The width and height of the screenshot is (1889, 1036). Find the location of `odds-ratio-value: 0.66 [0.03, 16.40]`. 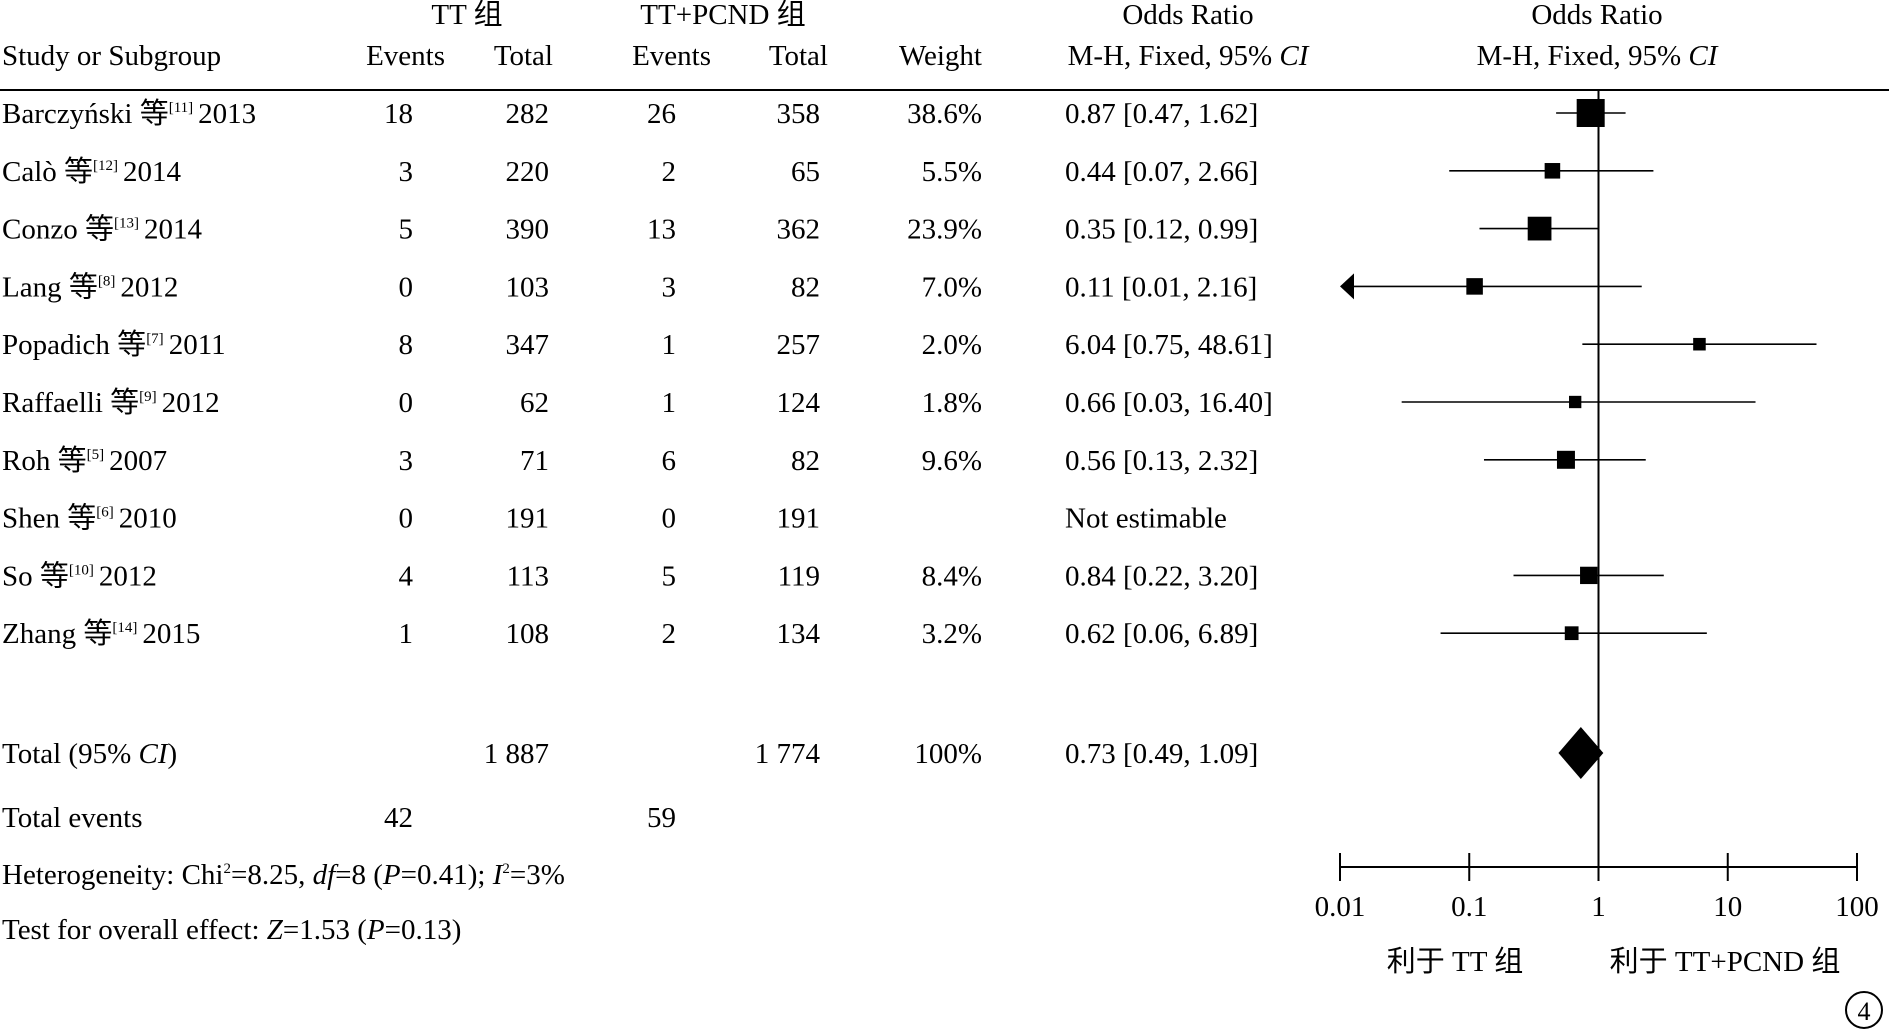

odds-ratio-value: 0.66 [0.03, 16.40] is located at coordinates (1169, 403).